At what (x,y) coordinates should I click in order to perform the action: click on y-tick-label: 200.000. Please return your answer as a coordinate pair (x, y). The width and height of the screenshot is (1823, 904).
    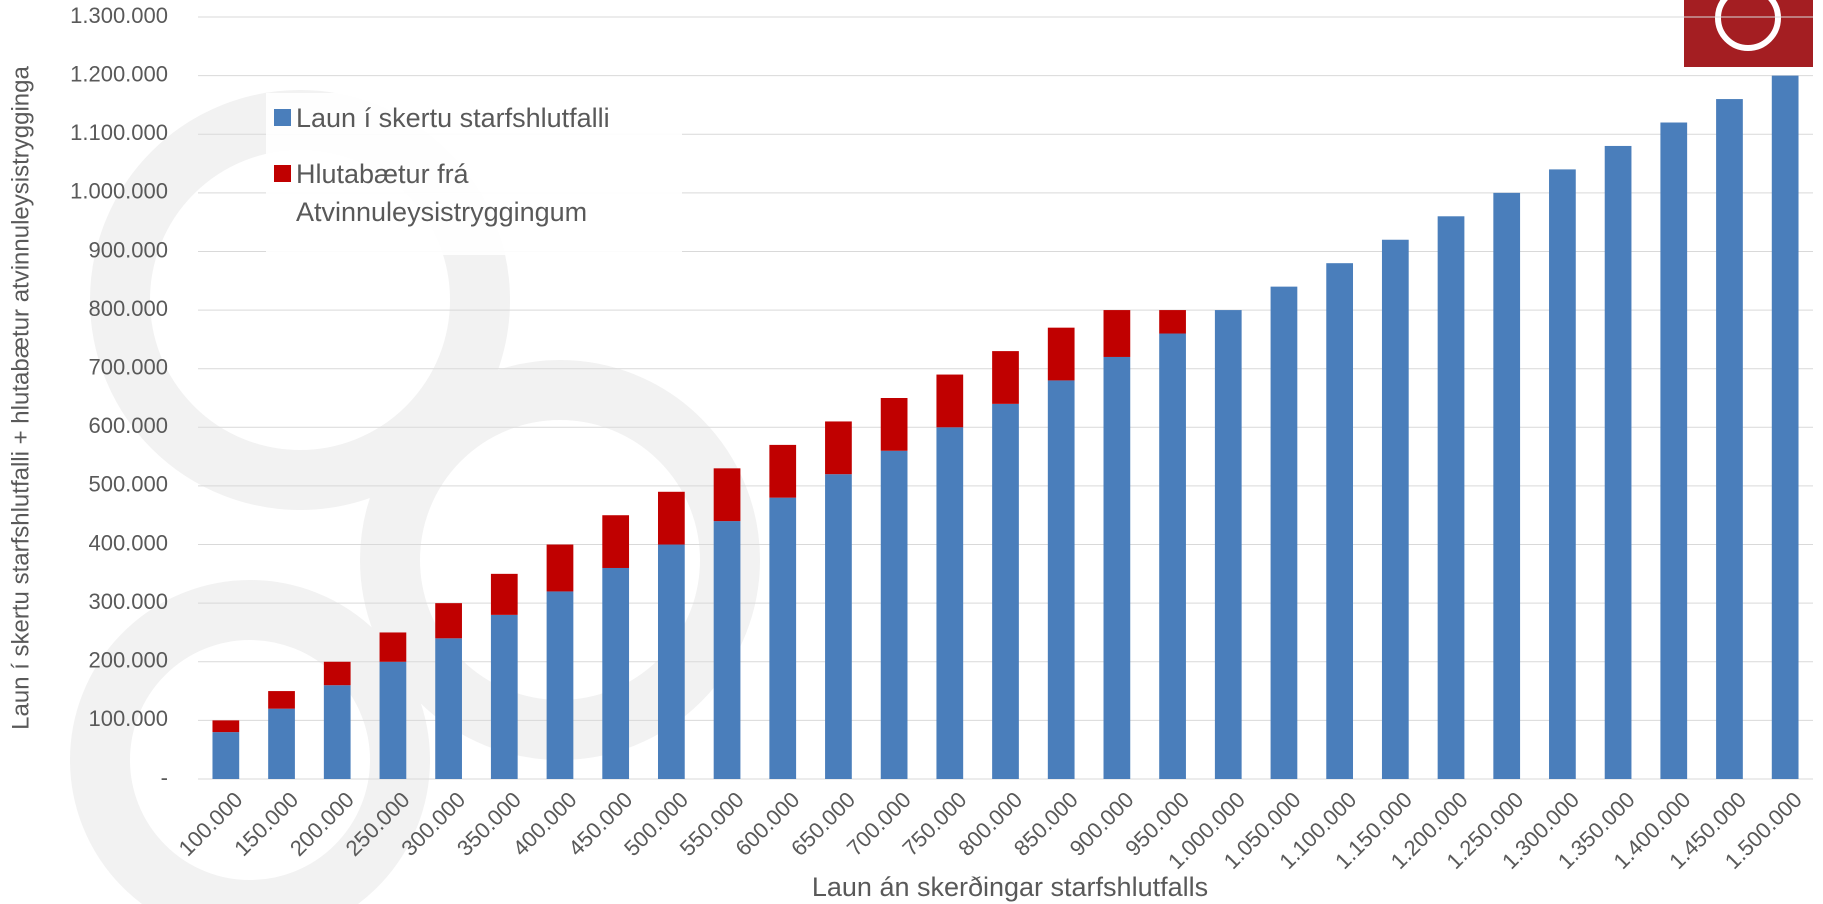
    Looking at the image, I should click on (128, 660).